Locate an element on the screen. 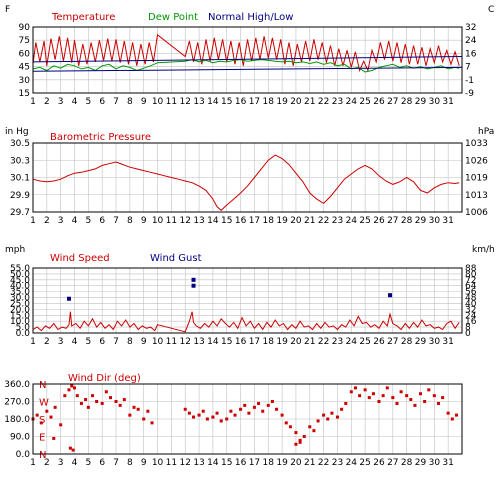 The width and height of the screenshot is (500, 480). wind-left-unit: mph is located at coordinates (15, 250).